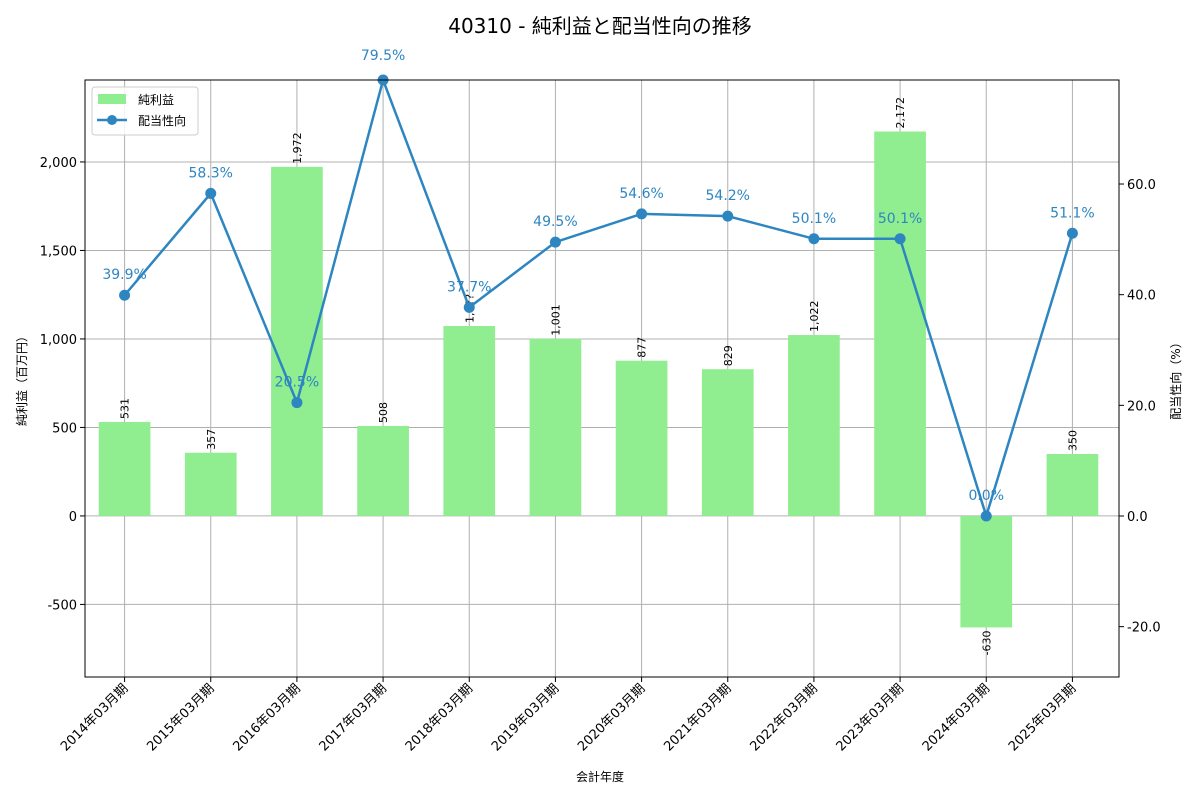 The height and width of the screenshot is (800, 1200). I want to click on bar-value-label: 350, so click(1072, 440).